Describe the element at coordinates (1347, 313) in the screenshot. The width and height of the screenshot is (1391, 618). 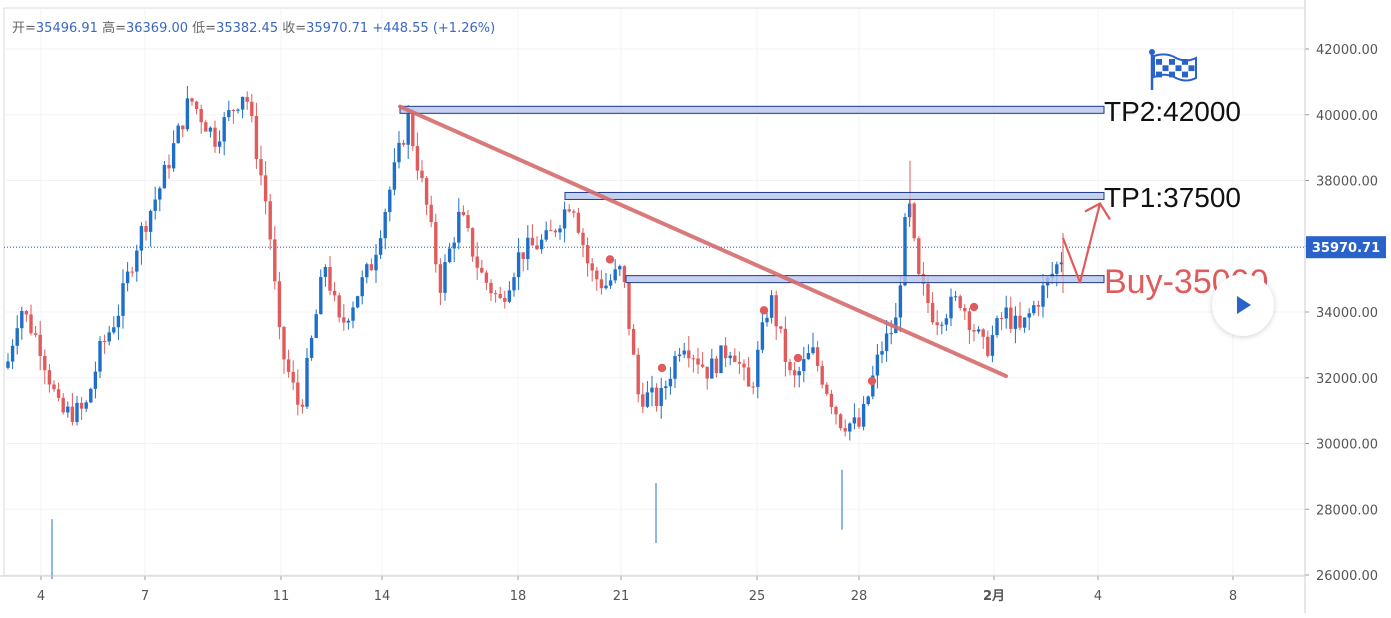
I see `y-tick-label: 34000.00` at that location.